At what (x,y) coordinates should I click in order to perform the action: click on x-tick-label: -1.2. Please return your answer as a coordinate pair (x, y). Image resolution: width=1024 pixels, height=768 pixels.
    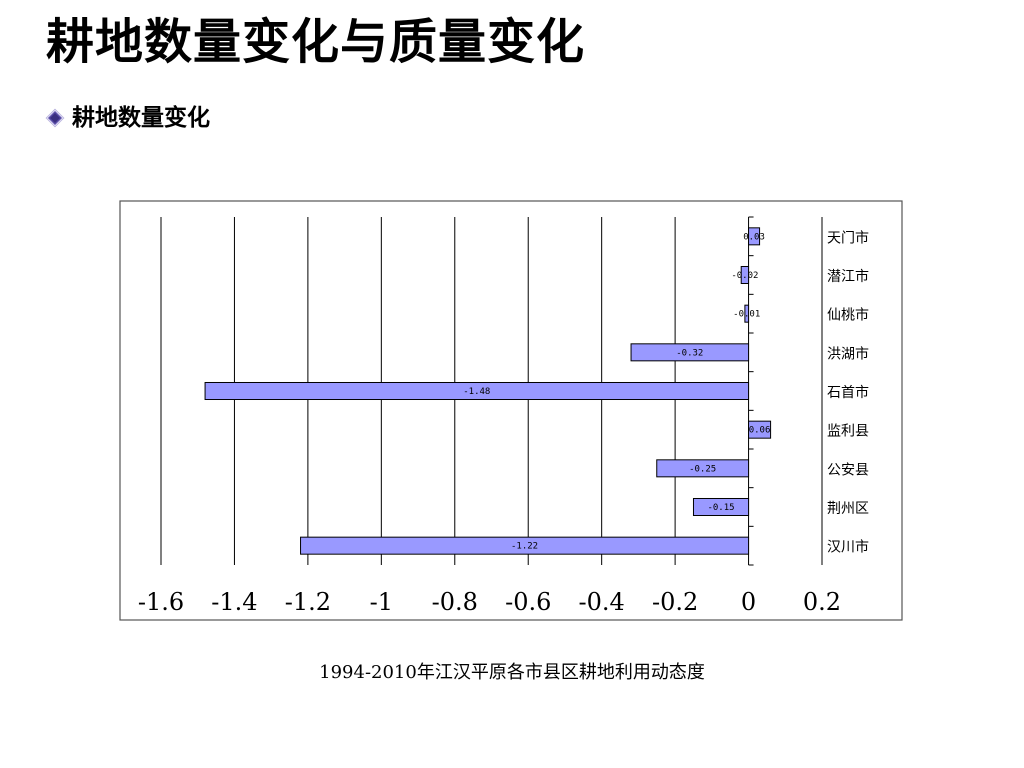
    Looking at the image, I should click on (308, 602).